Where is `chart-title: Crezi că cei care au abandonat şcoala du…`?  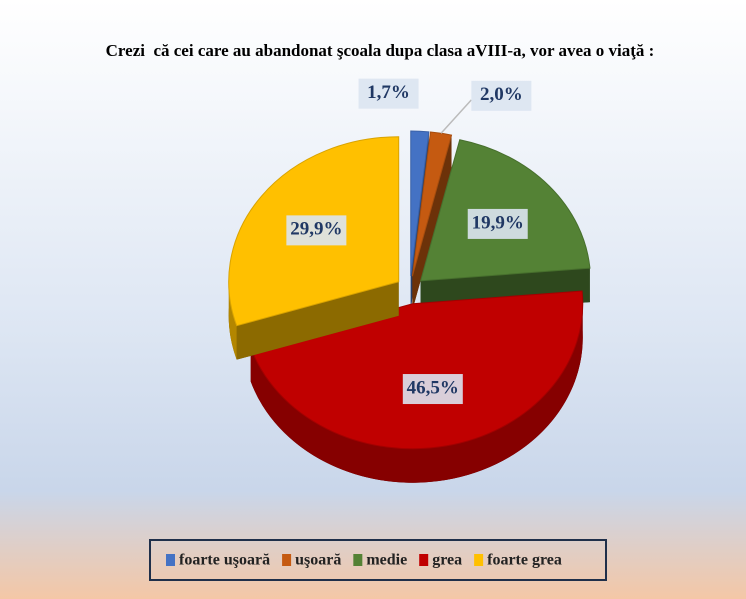
chart-title: Crezi că cei care au abandonat şcoala du… is located at coordinates (380, 50).